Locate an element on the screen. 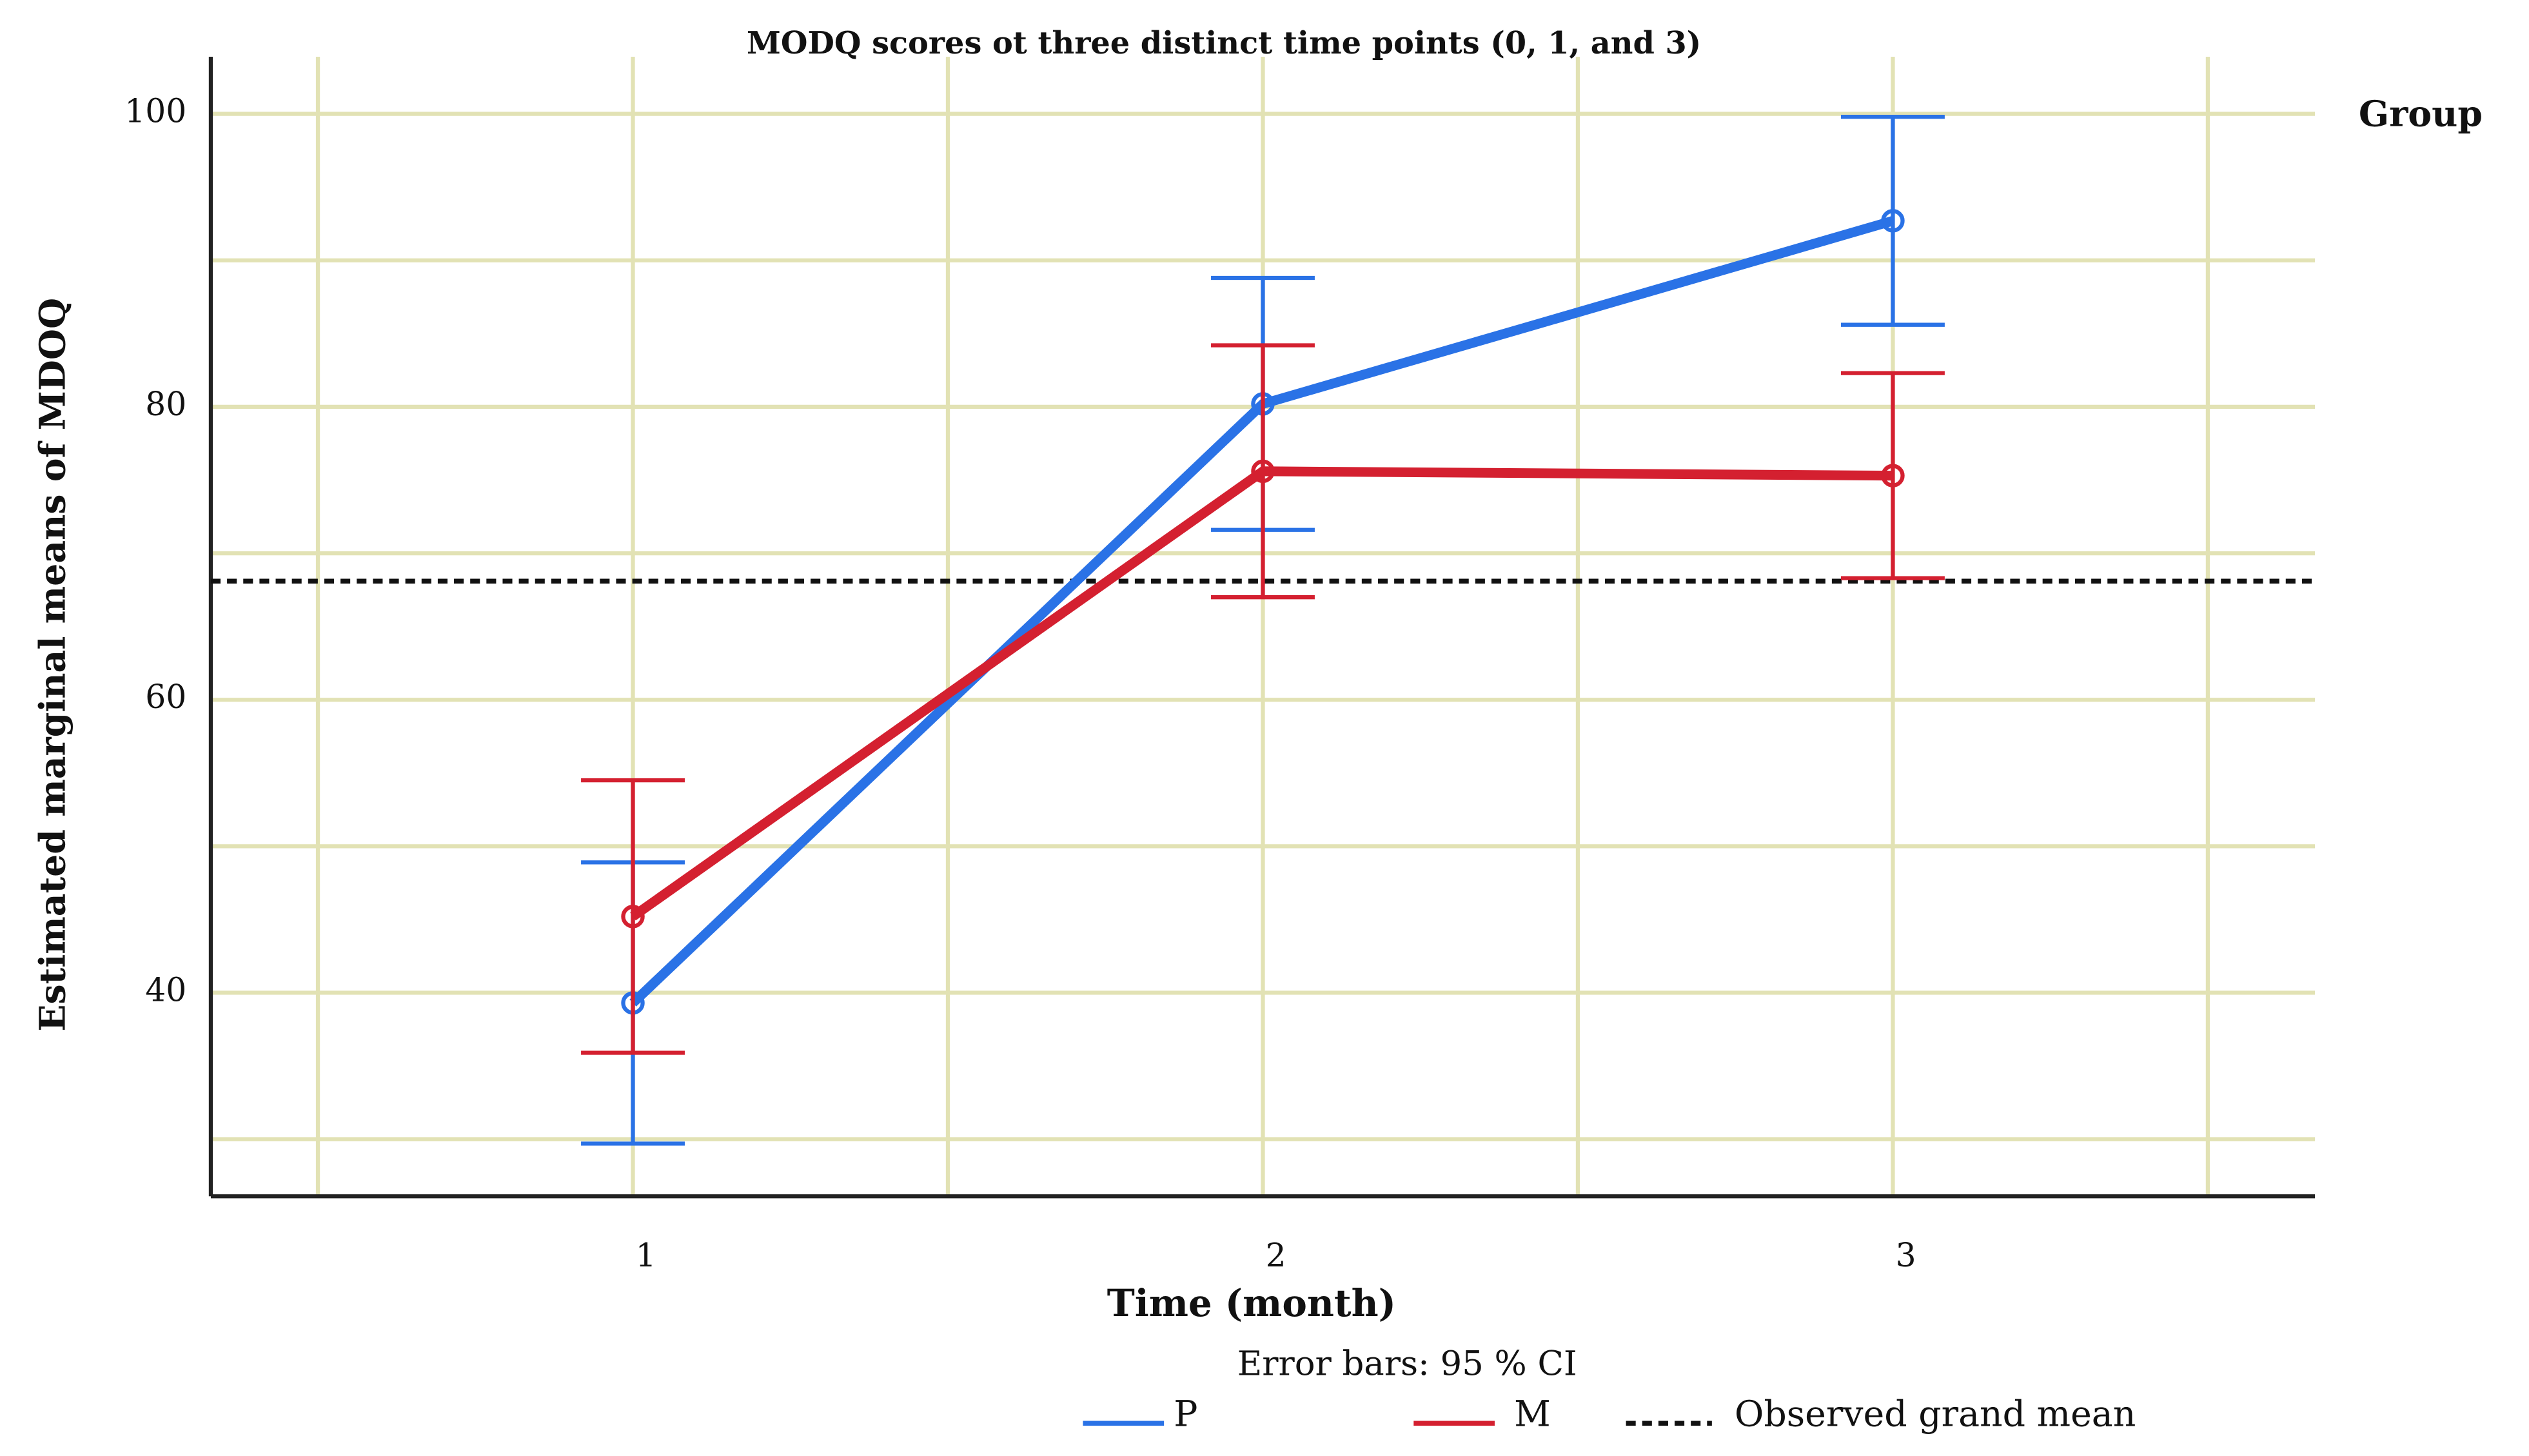  legend-label: P is located at coordinates (1185, 1415).